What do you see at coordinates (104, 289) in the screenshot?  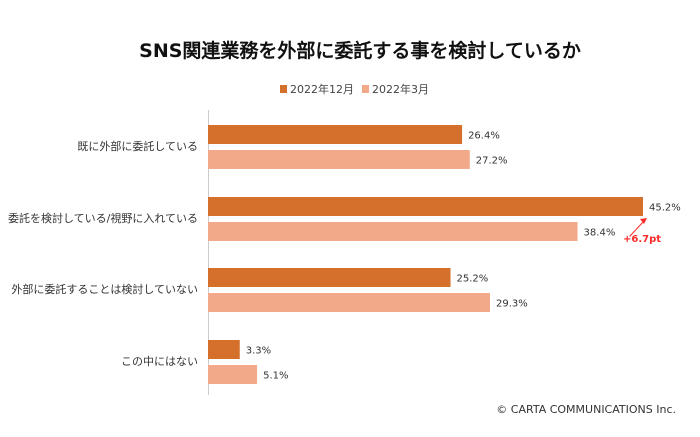 I see `category-label: 外部に委託することは検討していない` at bounding box center [104, 289].